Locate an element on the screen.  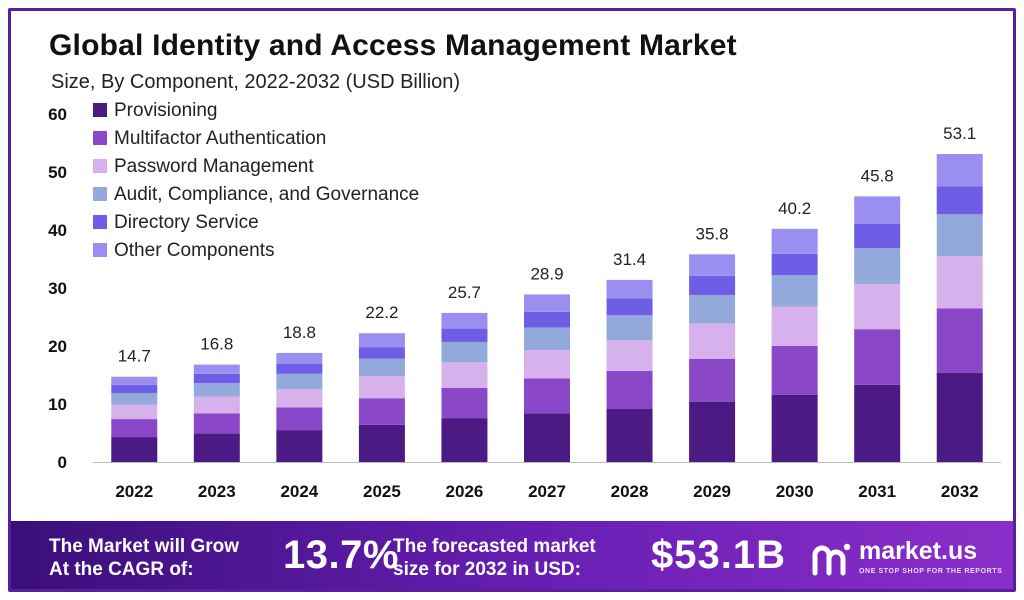
cagr-caption-line2: At the CAGR of: is located at coordinates (121, 569).